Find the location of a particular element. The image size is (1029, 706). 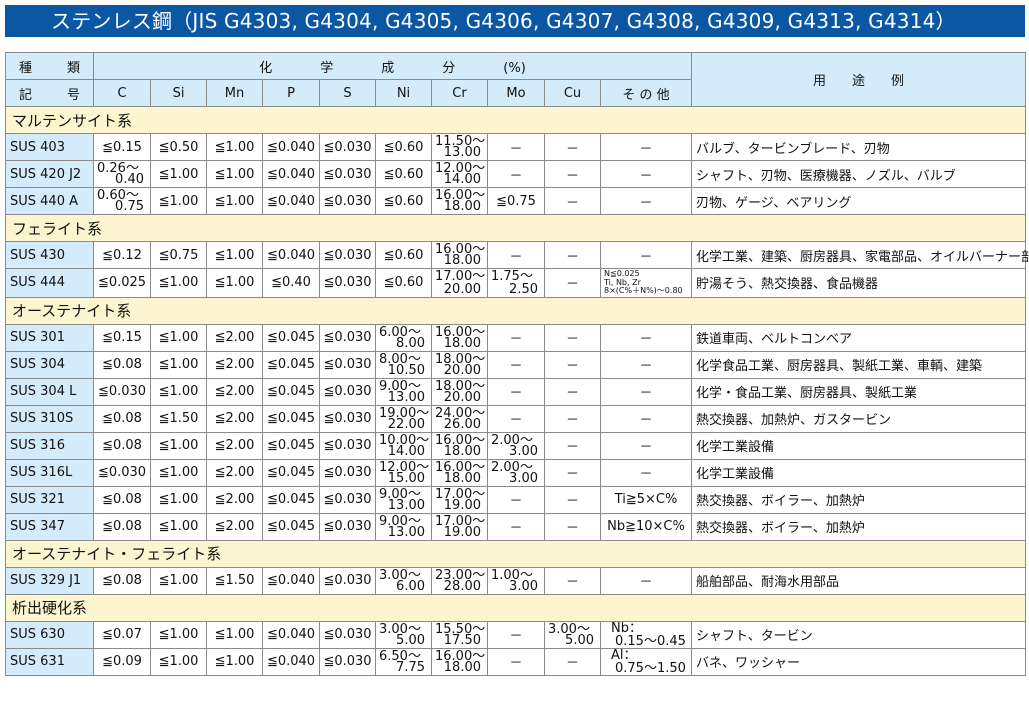

grade-cell: SUS 420 J2 is located at coordinates (49, 174).